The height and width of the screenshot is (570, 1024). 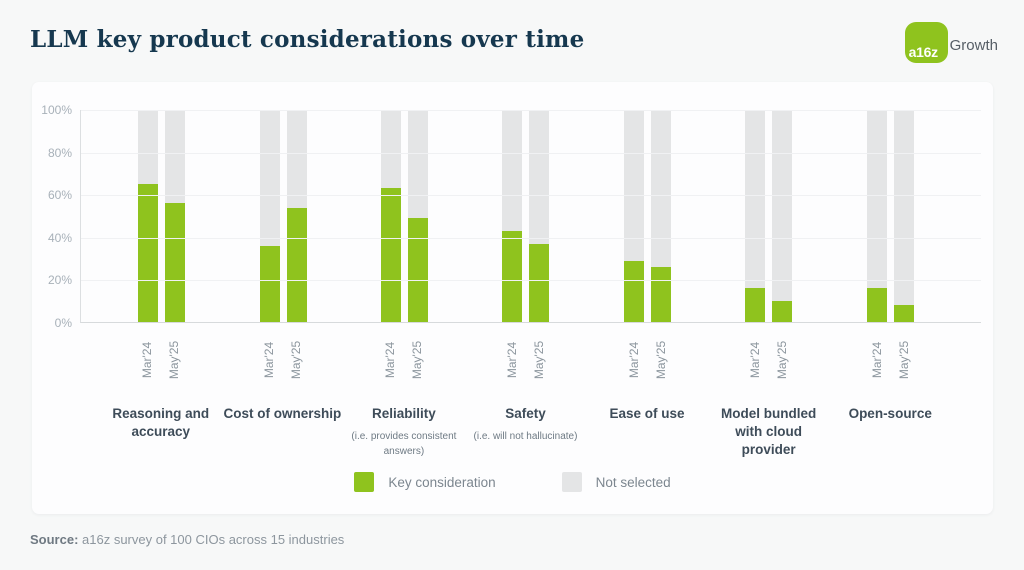 What do you see at coordinates (283, 432) in the screenshot?
I see `category-cell: Cost of ownership` at bounding box center [283, 432].